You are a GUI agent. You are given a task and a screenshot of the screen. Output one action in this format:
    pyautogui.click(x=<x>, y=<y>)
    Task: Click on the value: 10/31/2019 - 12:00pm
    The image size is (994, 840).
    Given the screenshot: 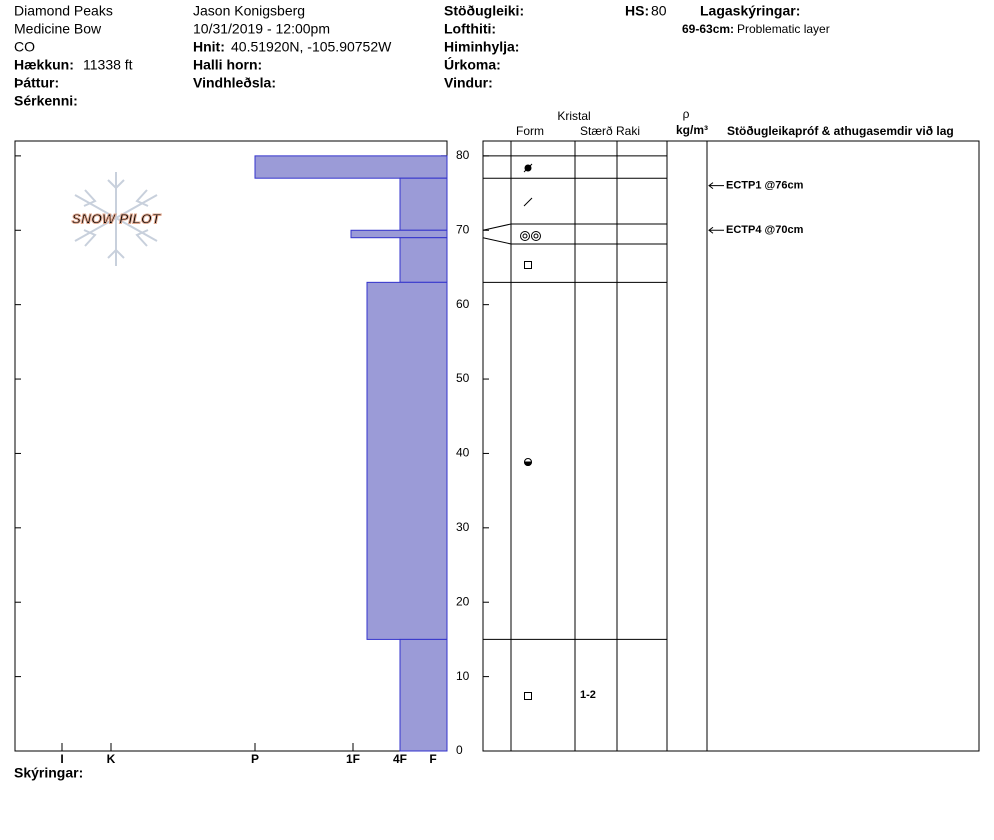 What is the action you would take?
    pyautogui.click(x=261, y=29)
    